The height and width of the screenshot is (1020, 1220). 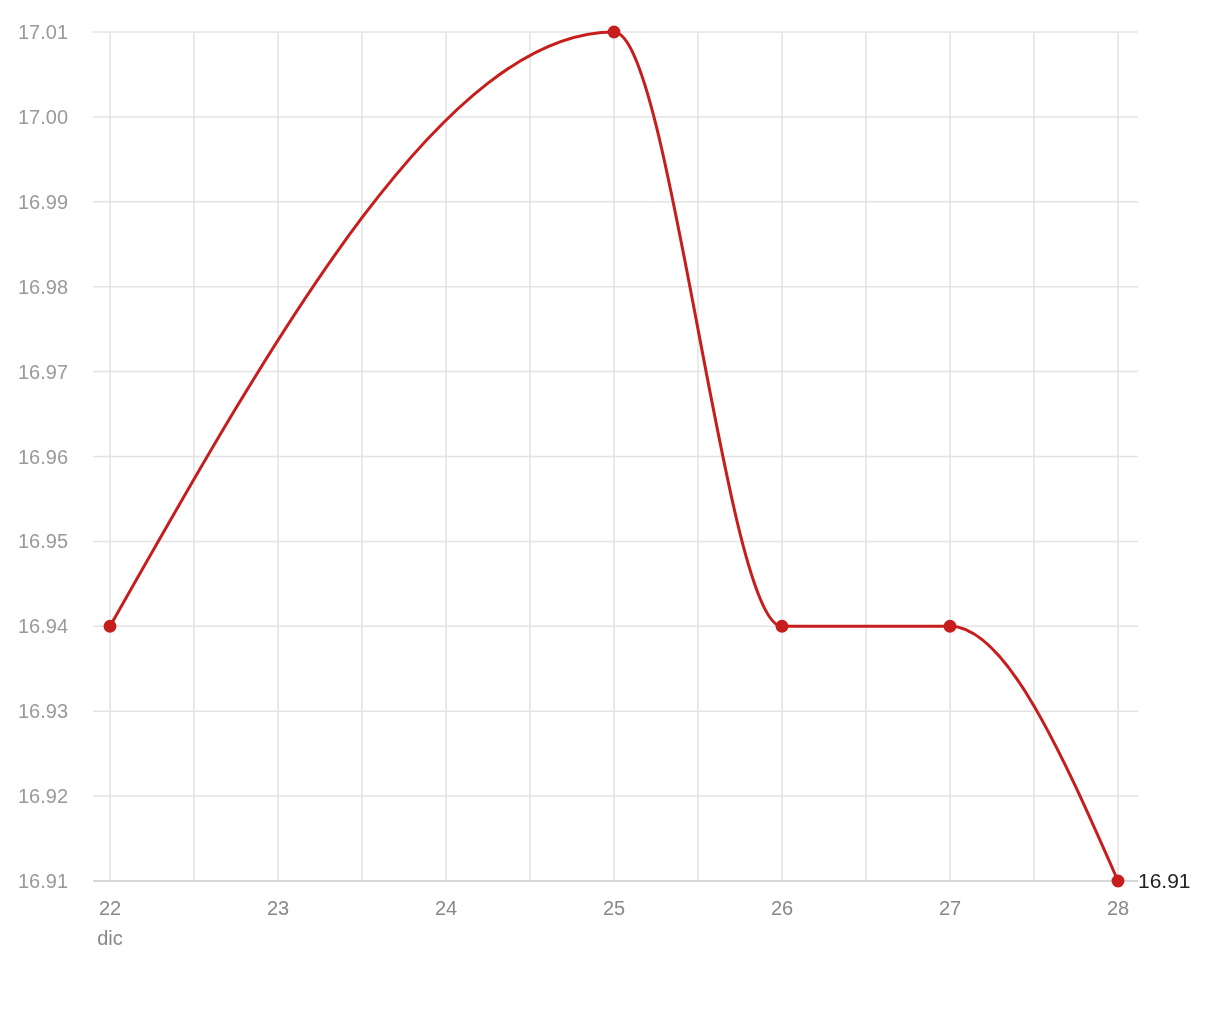 I want to click on x-tick-label: 24, so click(x=446, y=908).